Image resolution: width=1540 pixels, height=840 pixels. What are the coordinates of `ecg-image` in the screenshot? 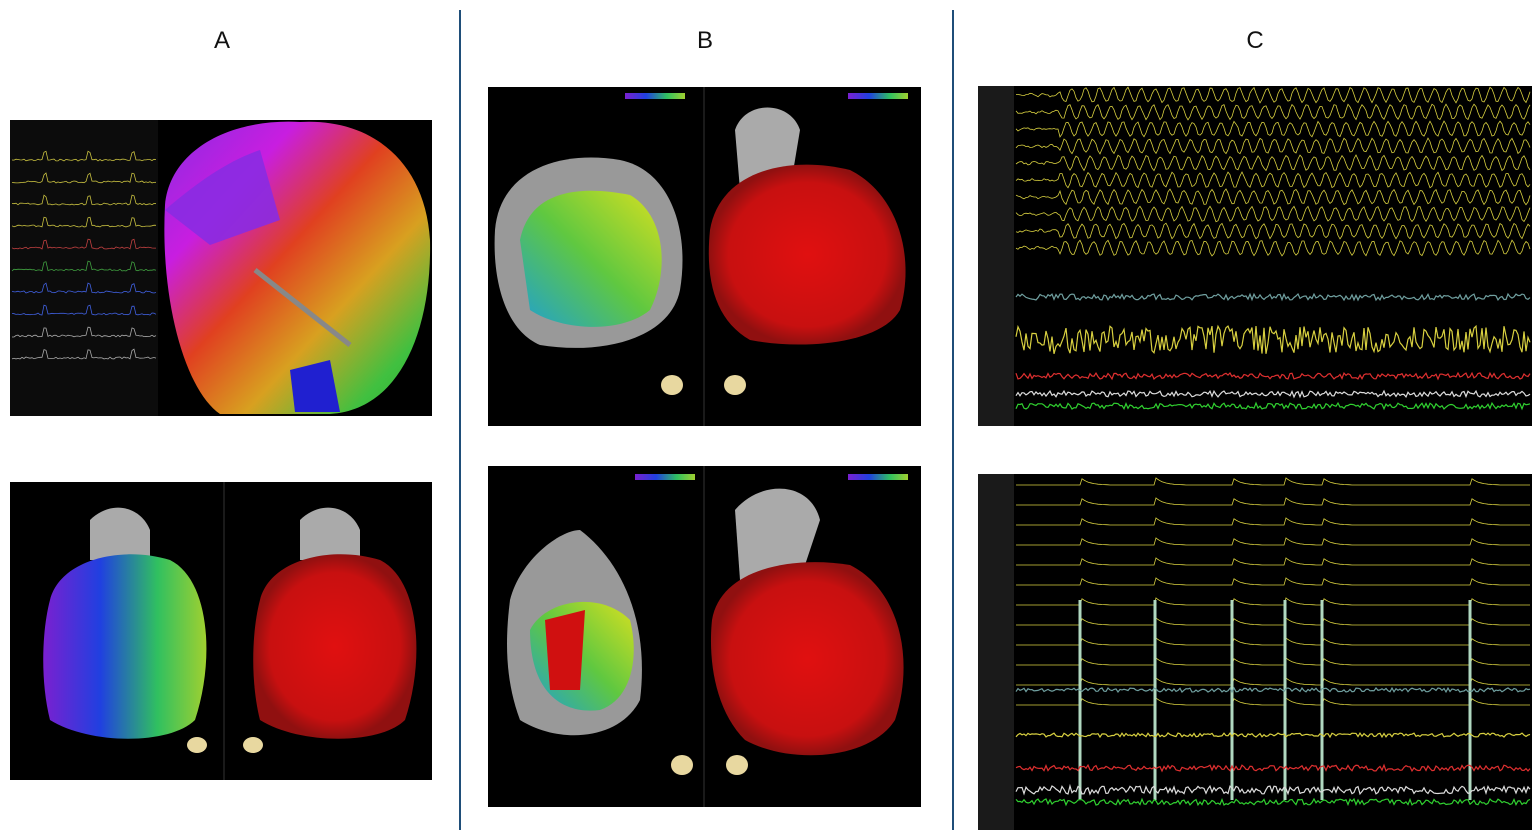 It's located at (1255, 256).